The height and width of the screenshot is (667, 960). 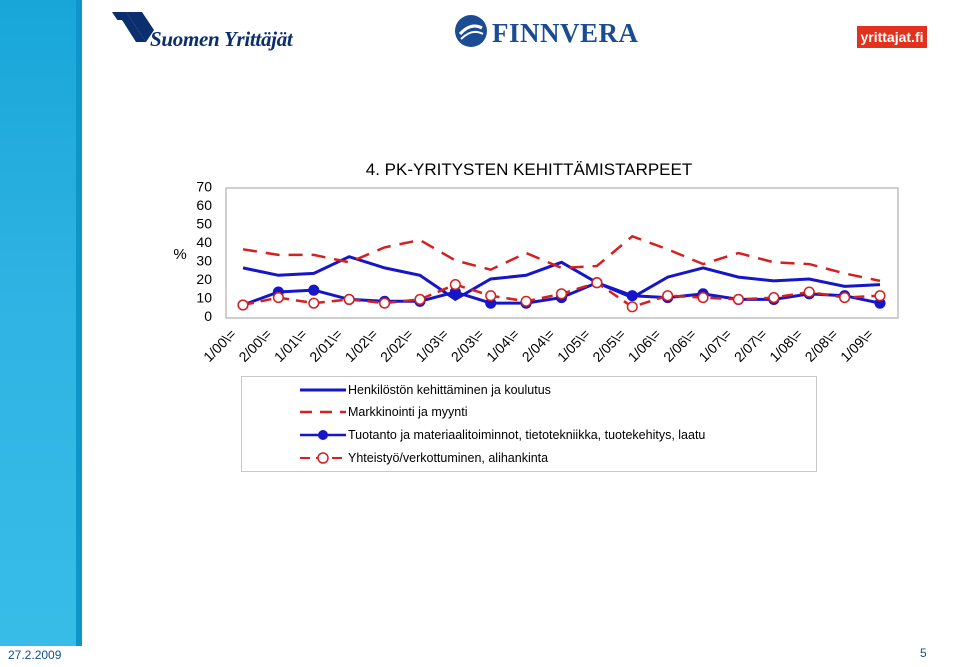 I want to click on x-tick-label: 1/05\=, so click(x=573, y=345).